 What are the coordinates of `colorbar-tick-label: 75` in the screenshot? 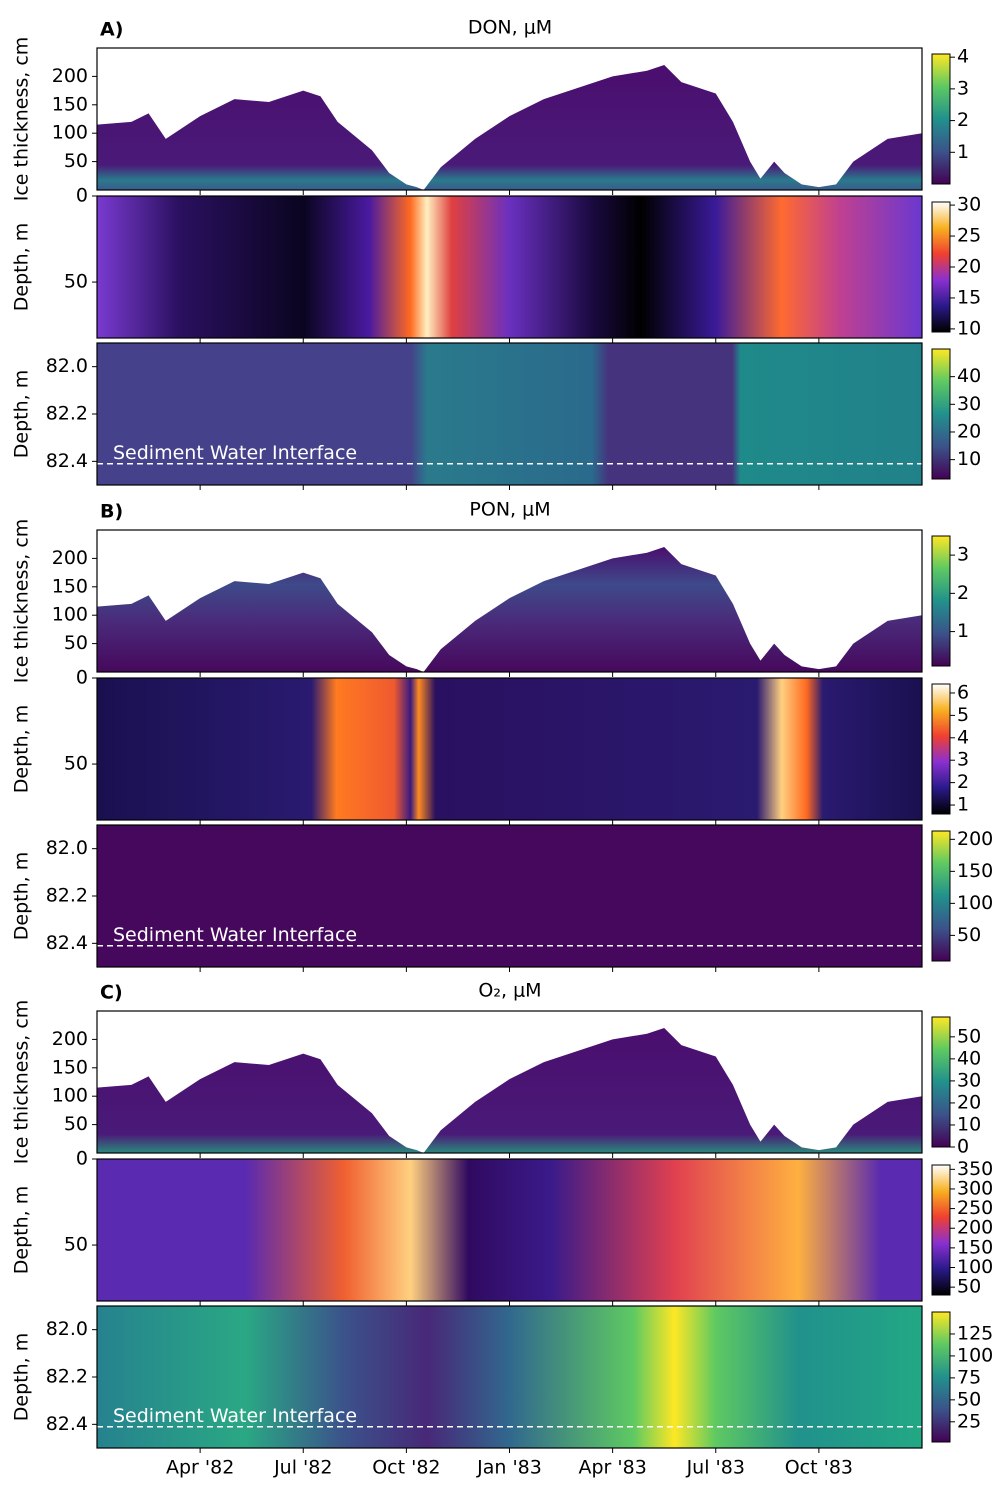 It's located at (969, 1377).